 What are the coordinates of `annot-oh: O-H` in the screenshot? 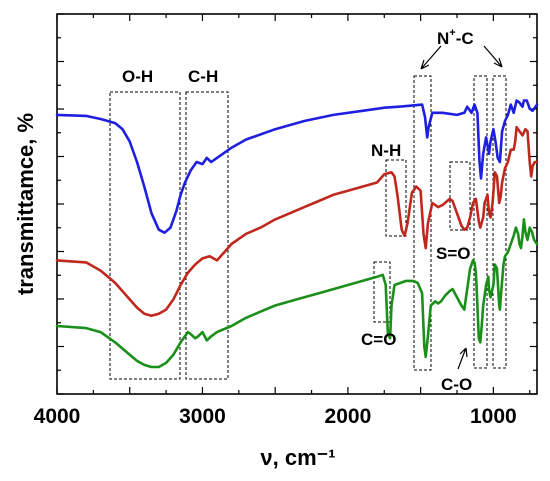 It's located at (137, 76).